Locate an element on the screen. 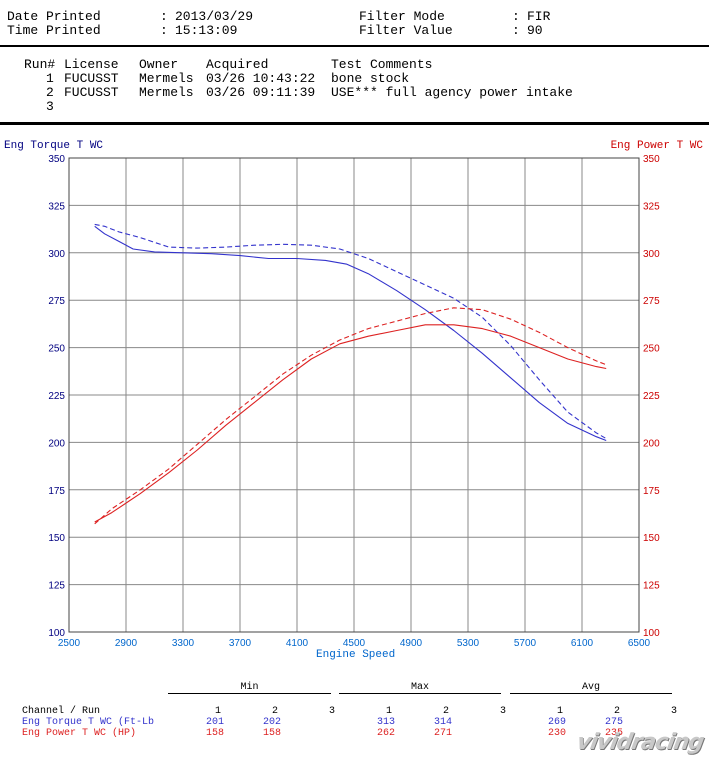 Image resolution: width=709 pixels, height=757 pixels. summary-value: 314 is located at coordinates (442, 722).